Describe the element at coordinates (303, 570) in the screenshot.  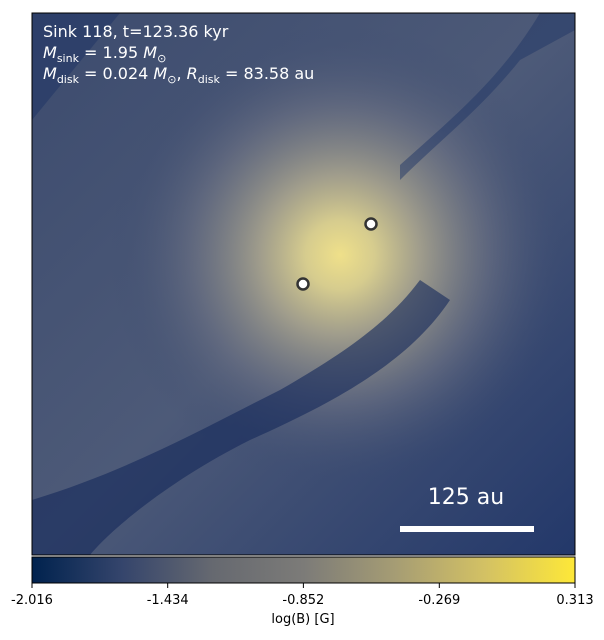
I see `colorbar` at that location.